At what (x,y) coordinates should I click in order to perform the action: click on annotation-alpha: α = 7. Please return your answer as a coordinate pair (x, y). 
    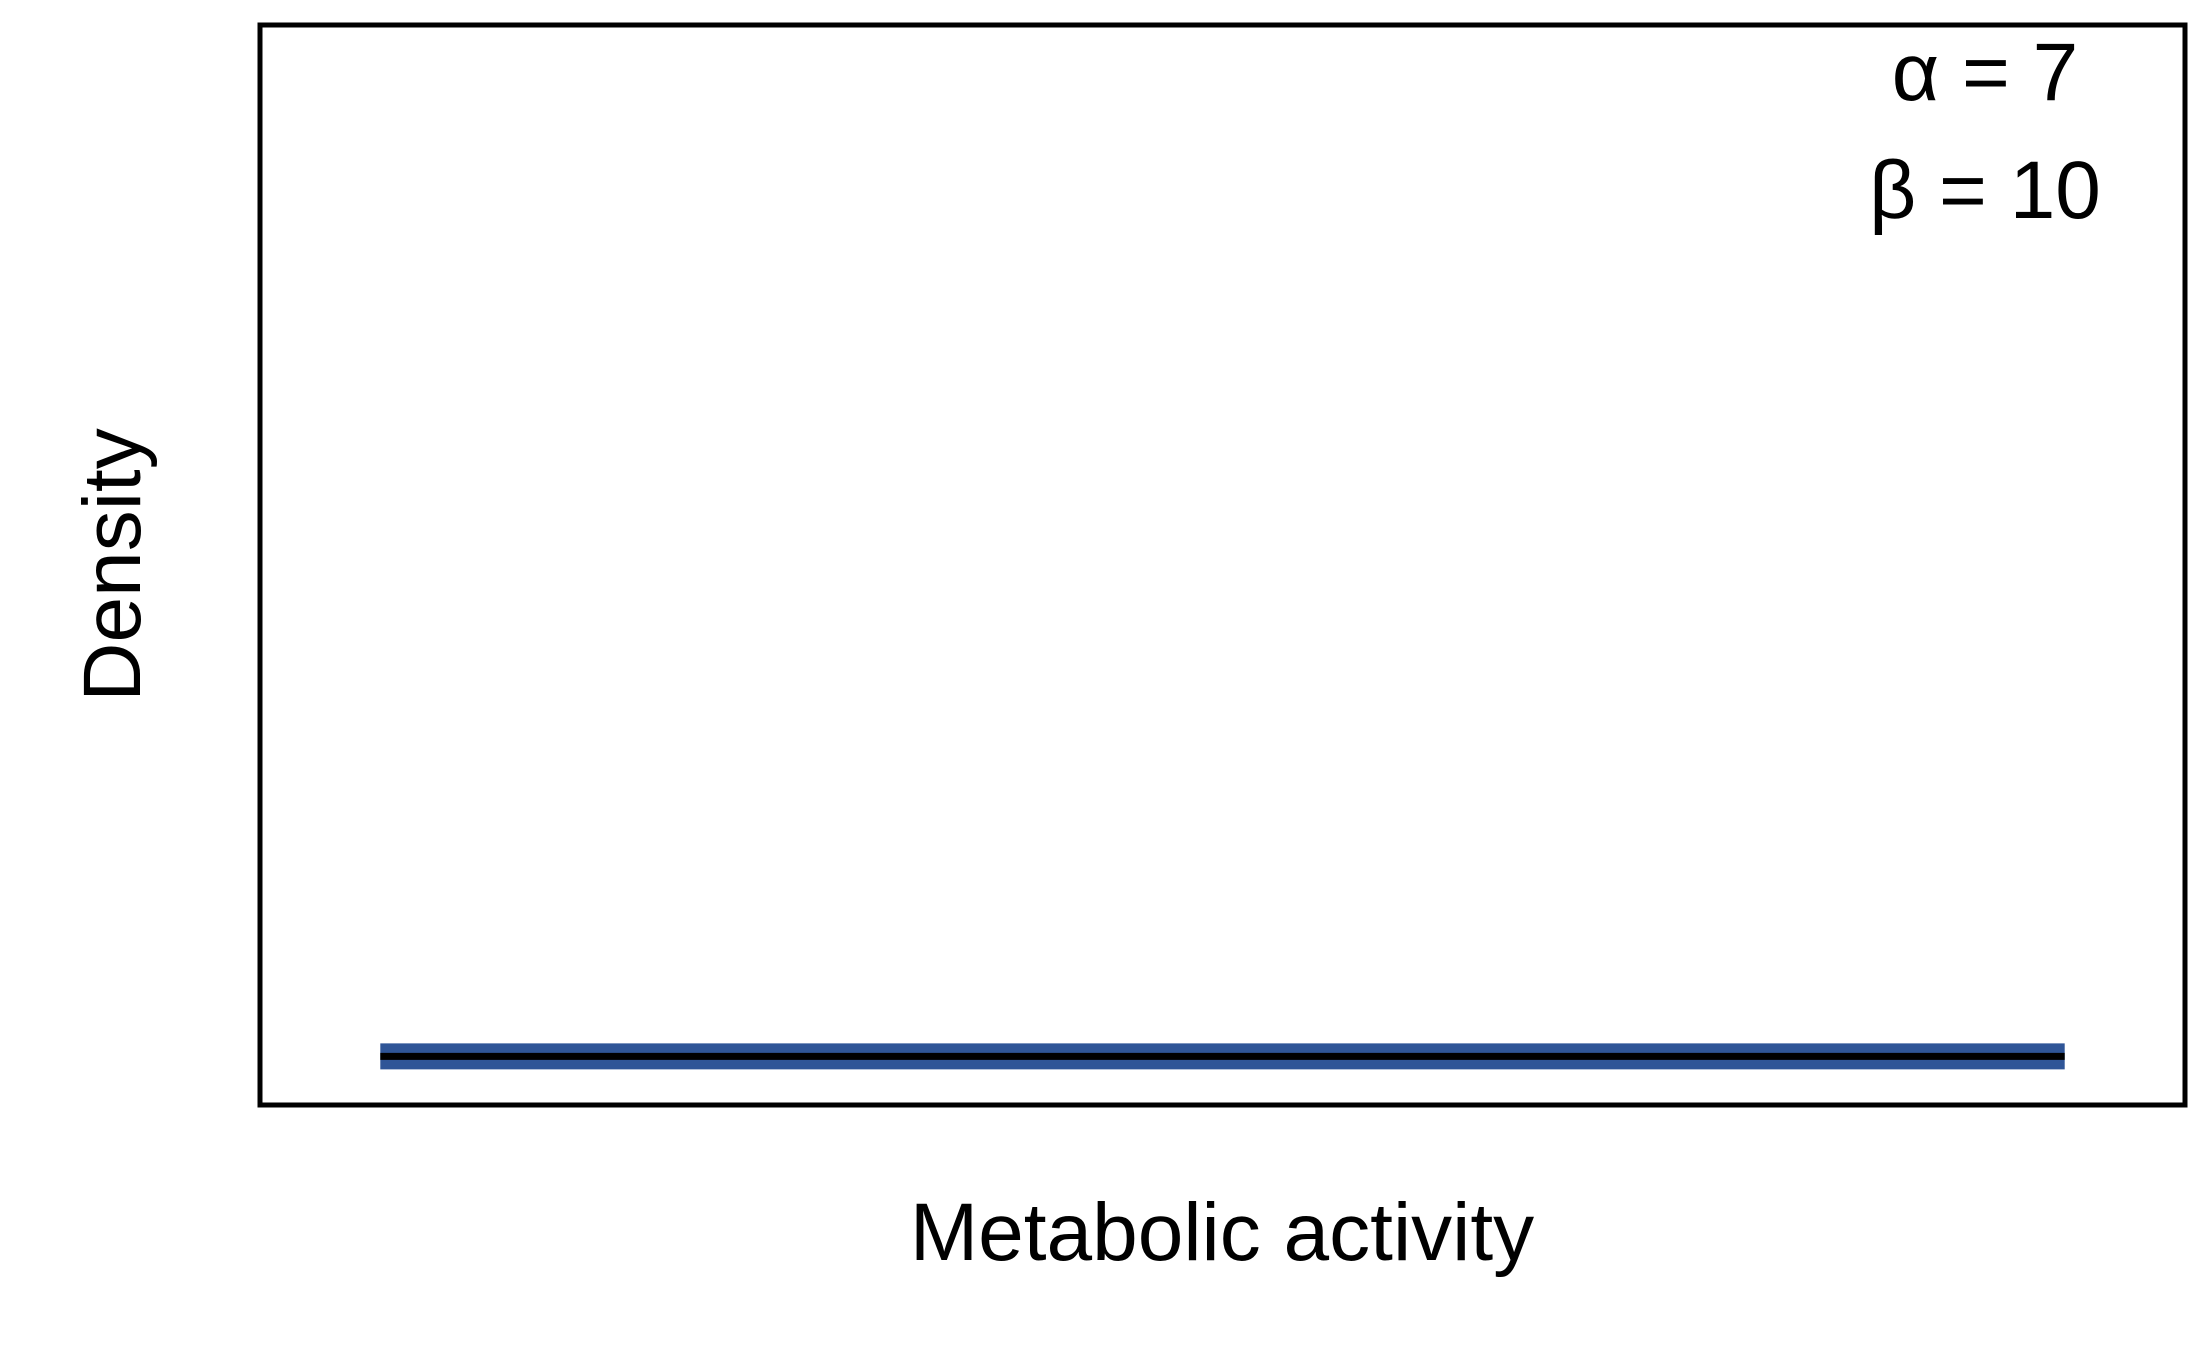
    Looking at the image, I should click on (1985, 72).